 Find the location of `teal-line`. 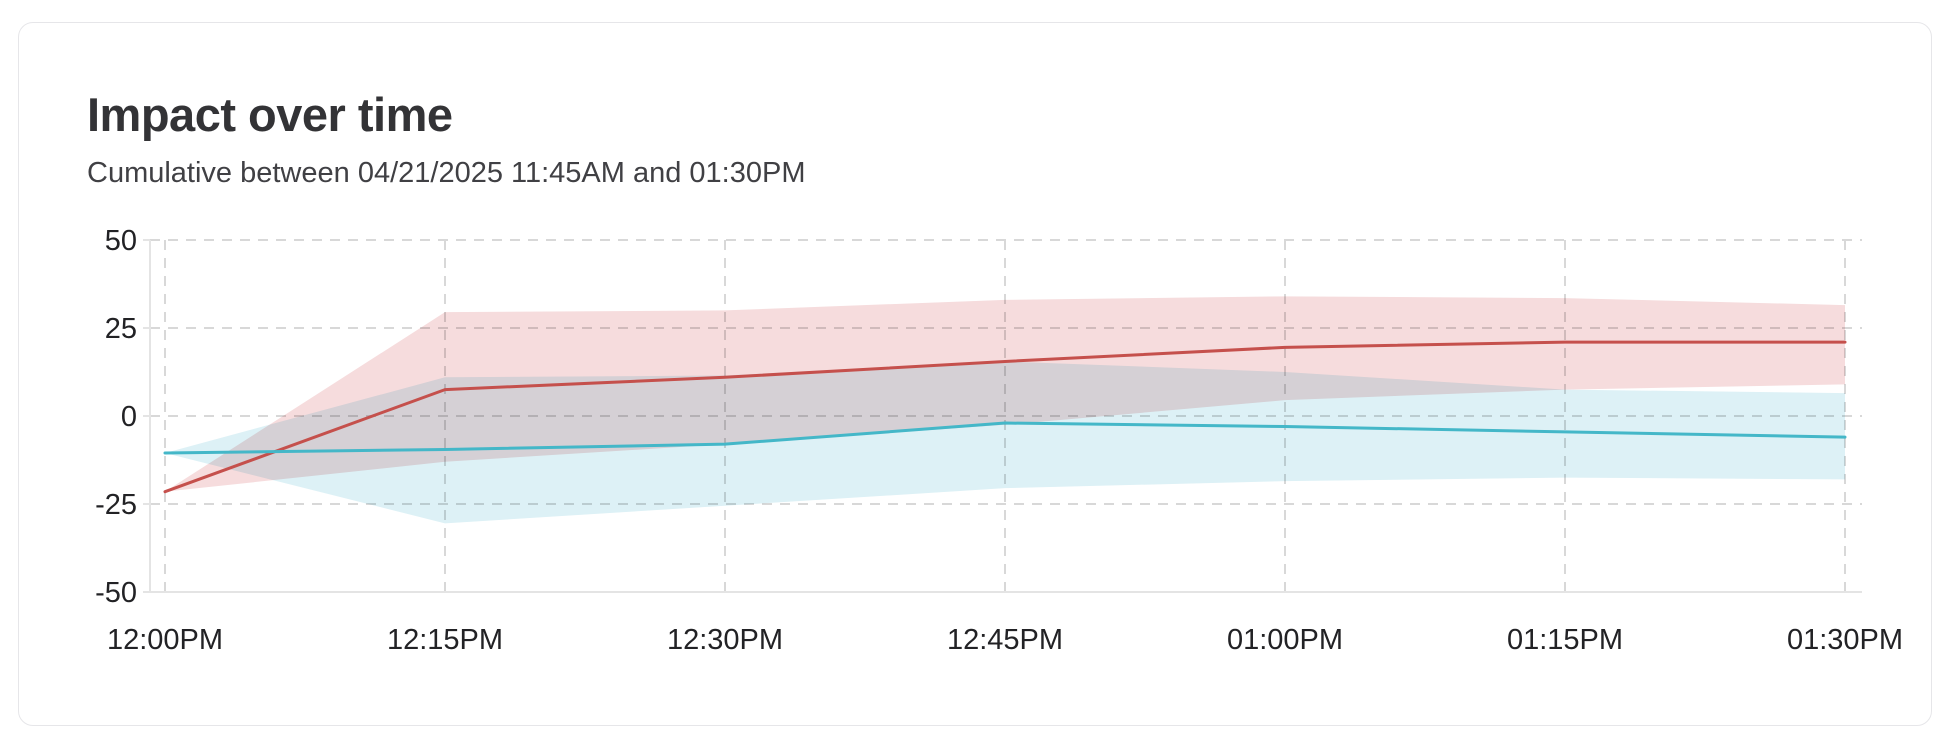

teal-line is located at coordinates (1005, 438).